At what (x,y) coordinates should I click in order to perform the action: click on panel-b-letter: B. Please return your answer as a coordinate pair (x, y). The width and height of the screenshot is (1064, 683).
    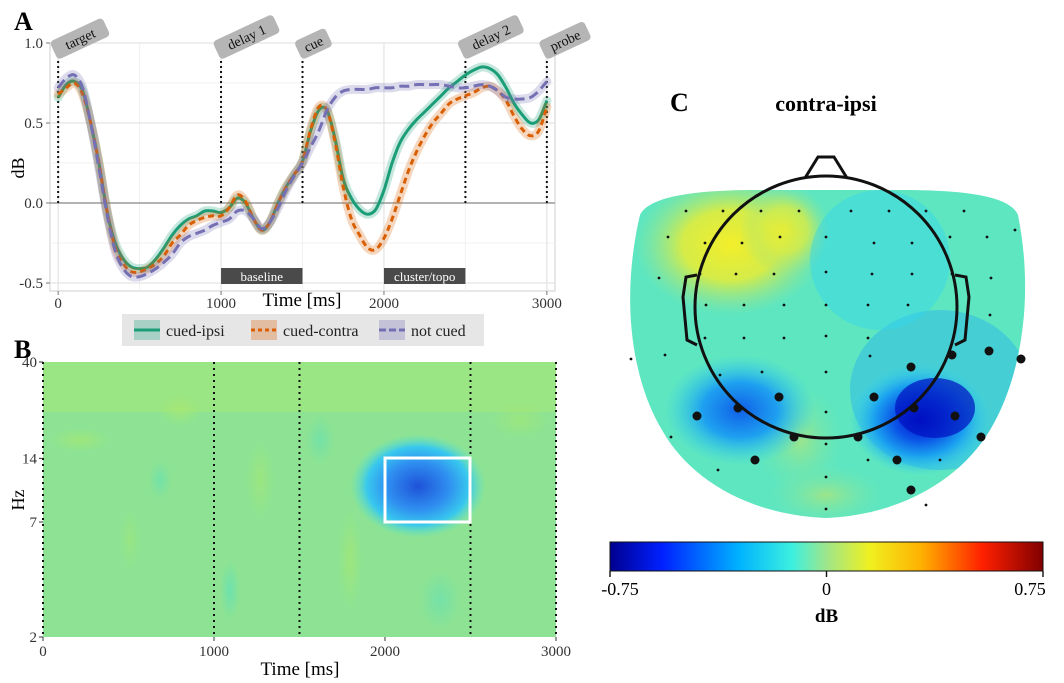
    Looking at the image, I should click on (22, 349).